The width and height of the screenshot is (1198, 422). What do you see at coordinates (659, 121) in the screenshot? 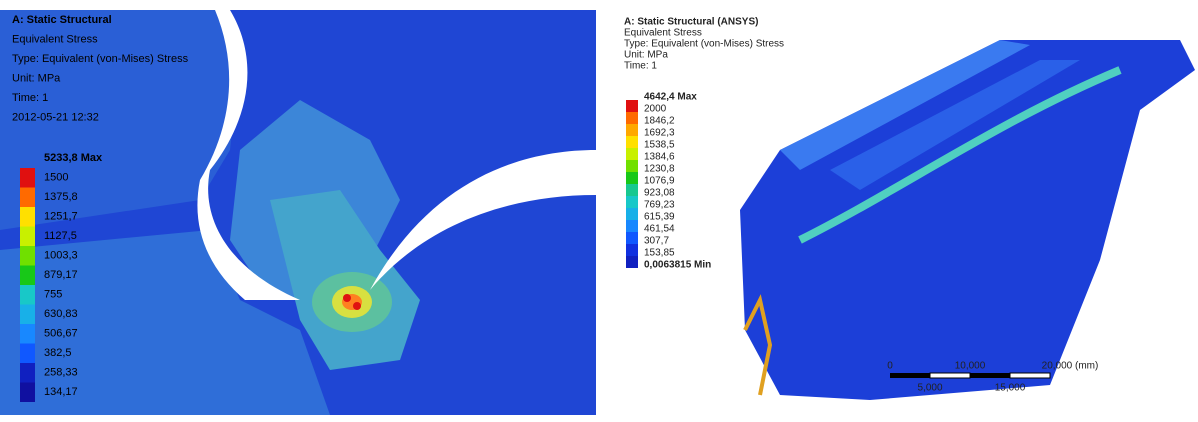
I see `legend-label: 1846,2` at bounding box center [659, 121].